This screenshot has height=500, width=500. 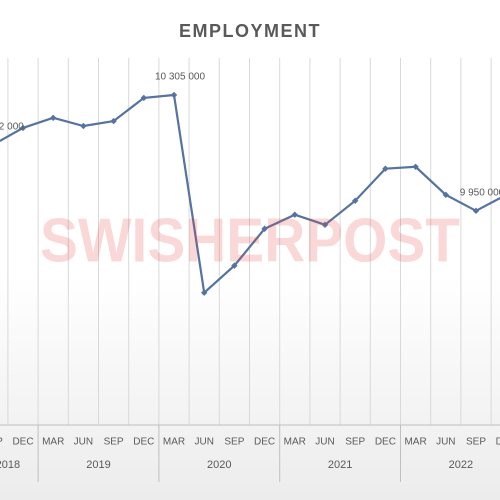 I want to click on x-group-label: 2018, so click(x=10, y=465).